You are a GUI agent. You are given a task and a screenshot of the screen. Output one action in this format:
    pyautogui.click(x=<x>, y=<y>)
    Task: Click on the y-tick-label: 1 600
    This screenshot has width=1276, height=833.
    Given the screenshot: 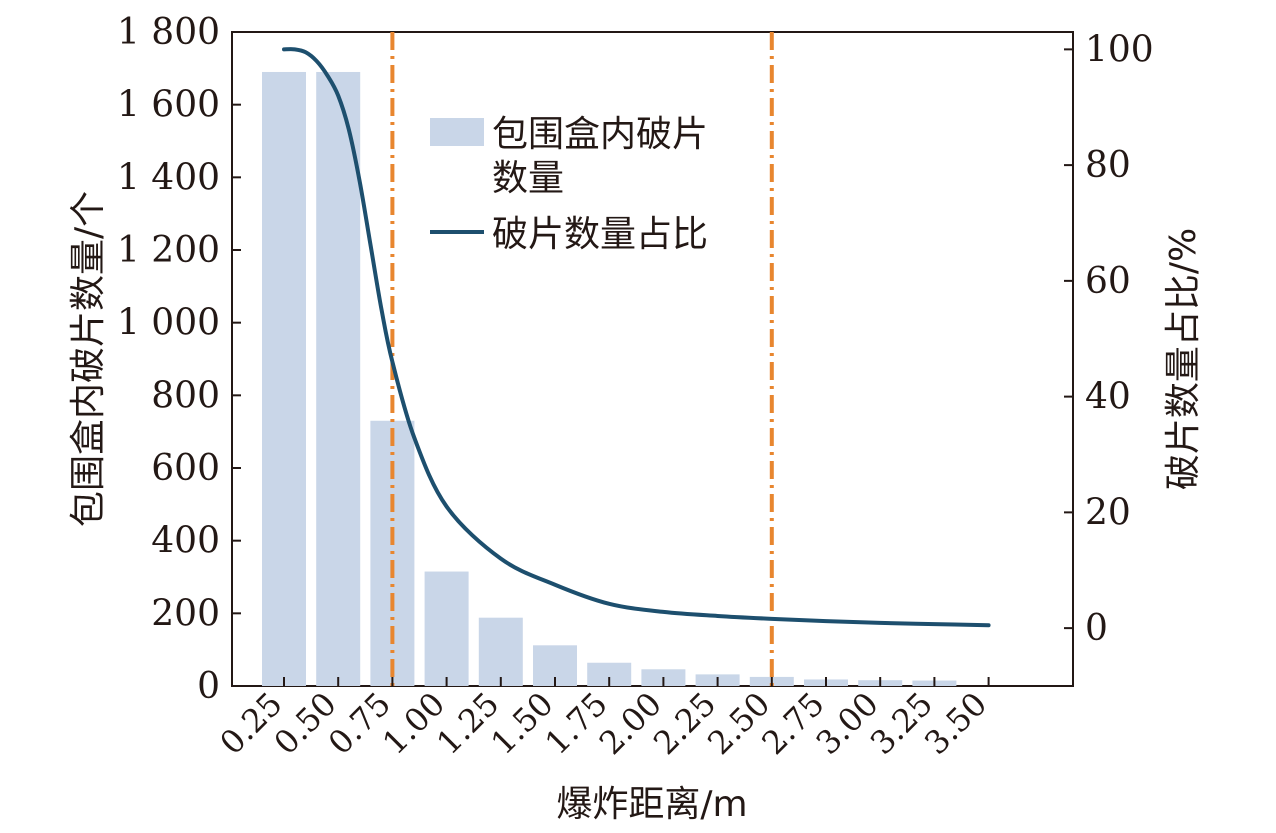 What is the action you would take?
    pyautogui.click(x=168, y=105)
    